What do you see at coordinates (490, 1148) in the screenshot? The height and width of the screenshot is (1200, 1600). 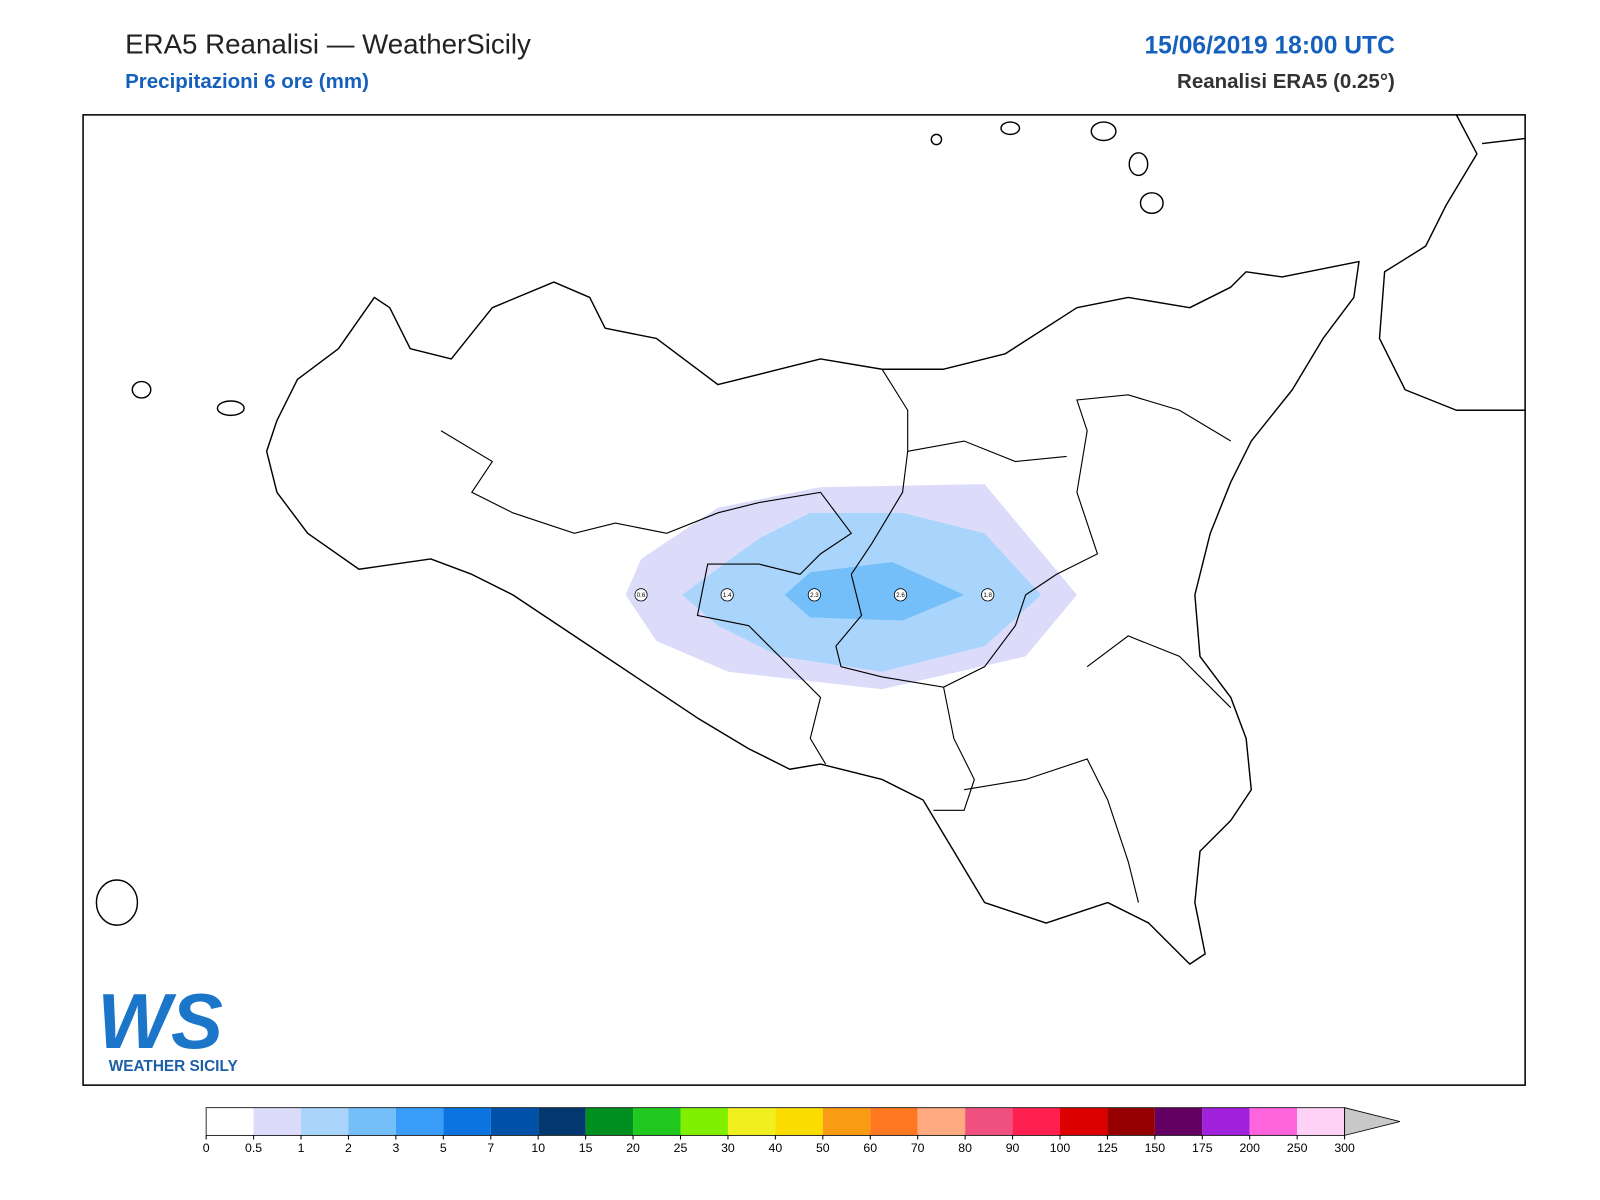 I see `colorbar-label: 7` at bounding box center [490, 1148].